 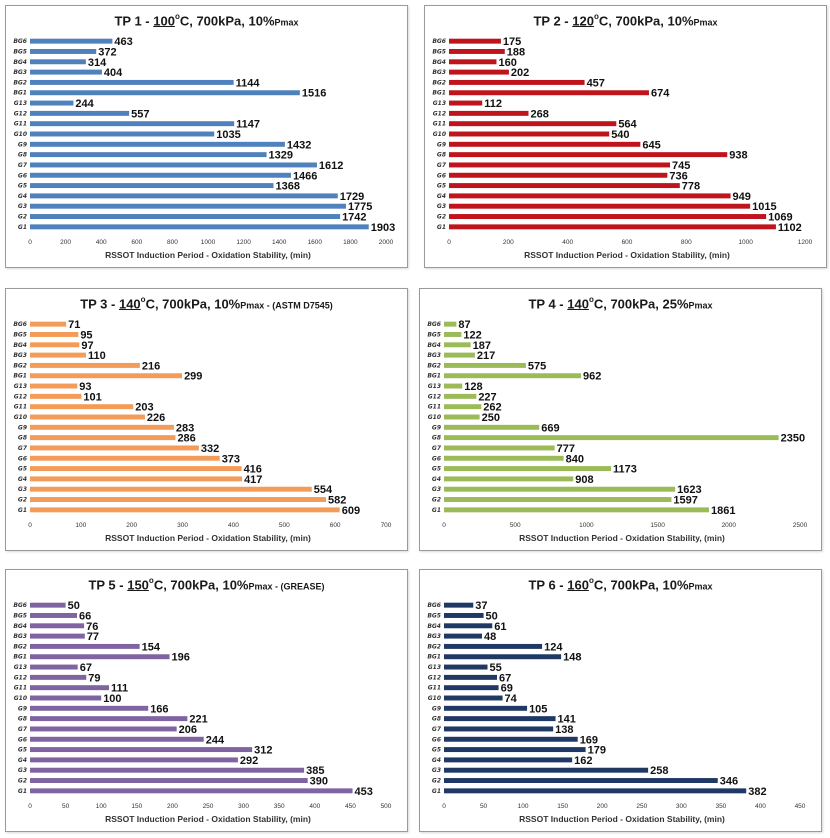 I want to click on value-label: 372, so click(x=107, y=52).